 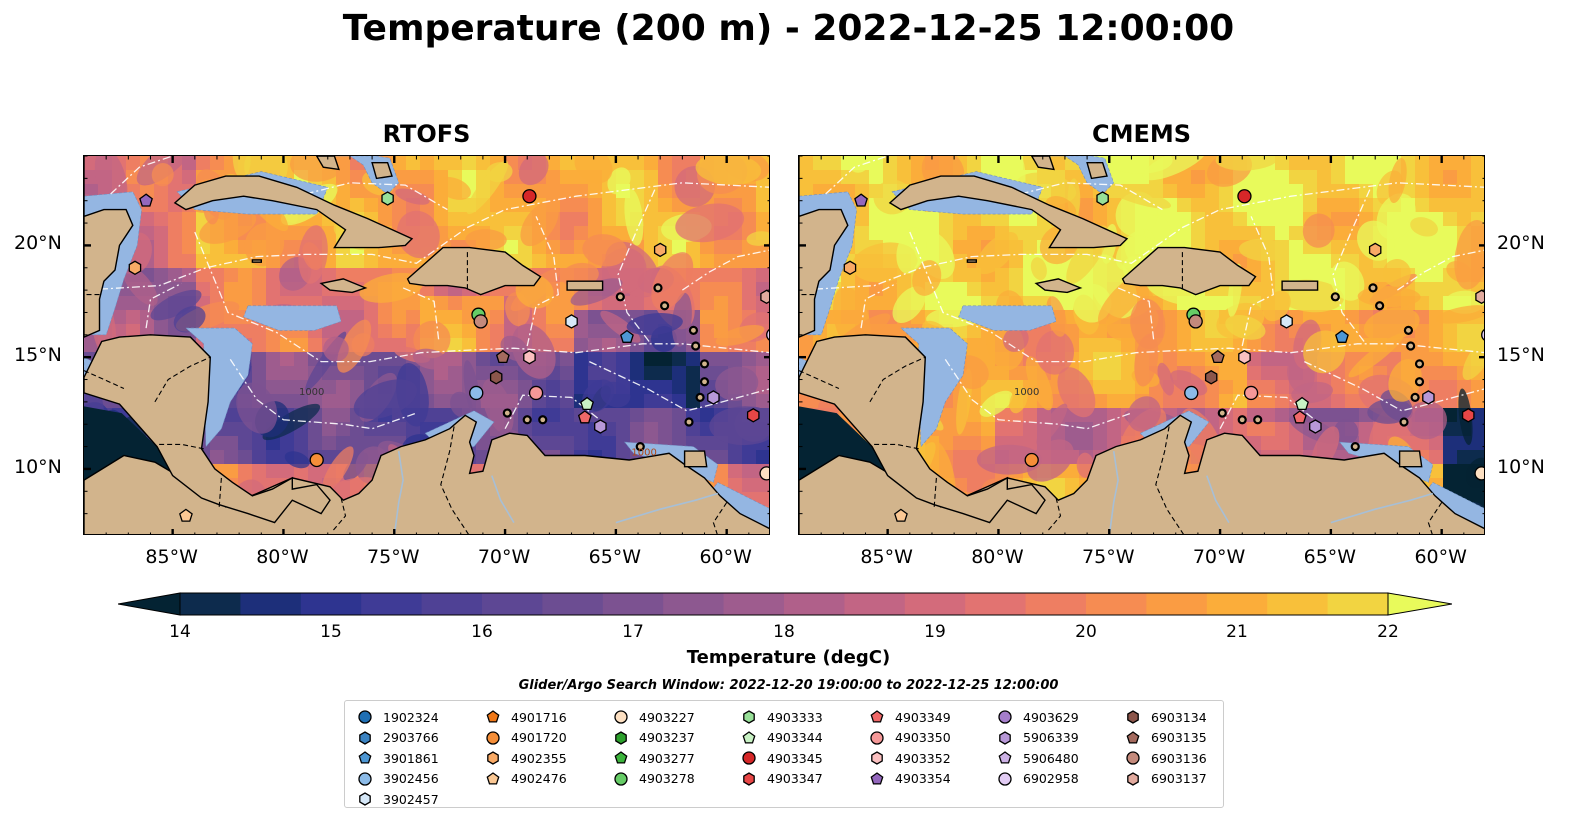 I want to click on legend-item: 4903227, so click(x=654, y=717).